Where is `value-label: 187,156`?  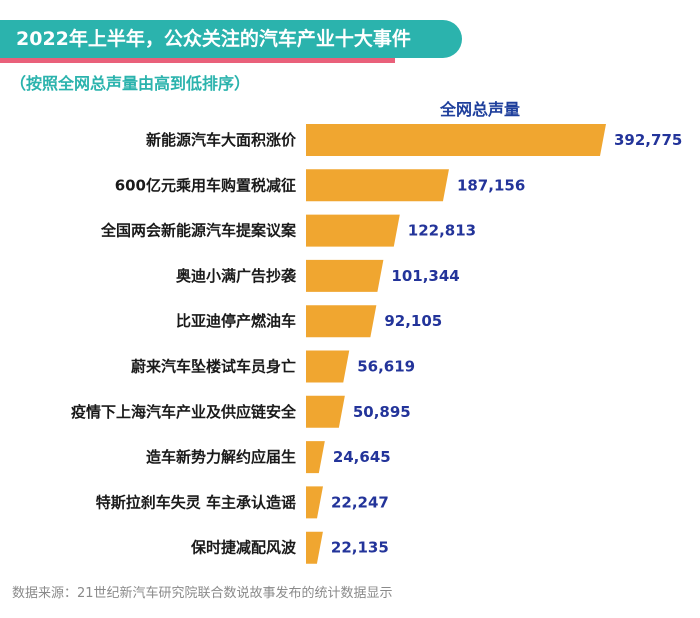
value-label: 187,156 is located at coordinates (491, 185).